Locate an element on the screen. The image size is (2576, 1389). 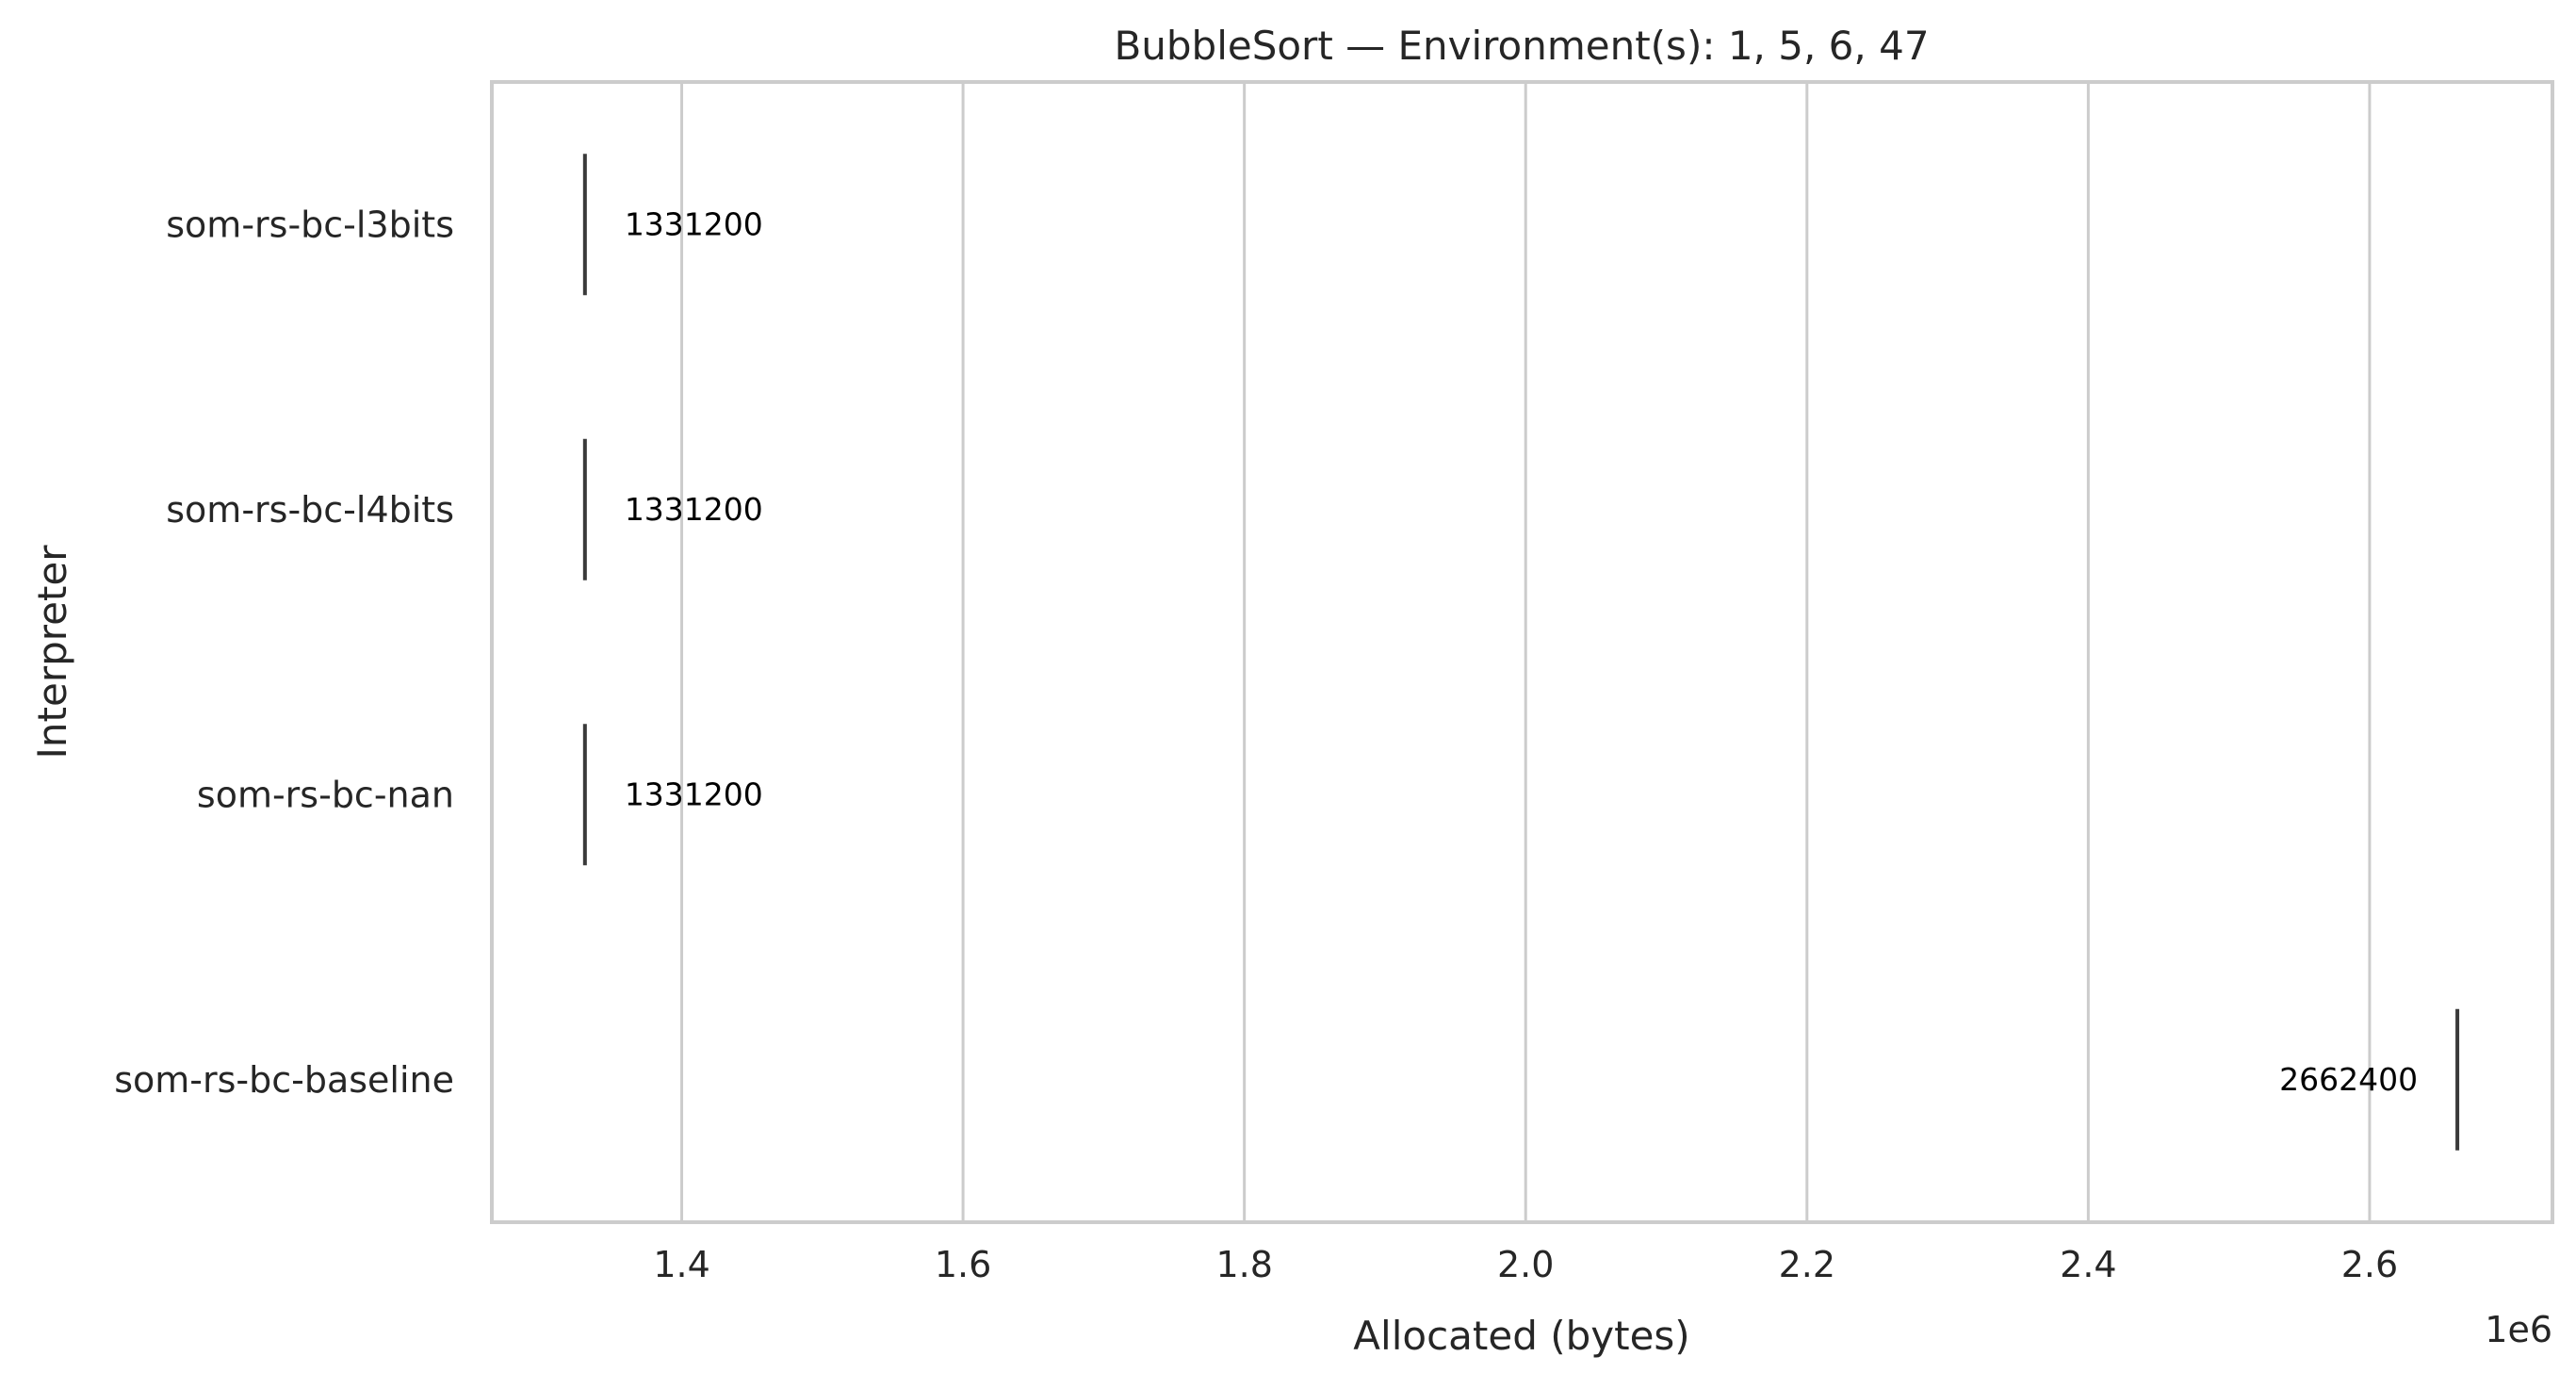
x-axis-label: Allocated (bytes) is located at coordinates (1521, 1336).